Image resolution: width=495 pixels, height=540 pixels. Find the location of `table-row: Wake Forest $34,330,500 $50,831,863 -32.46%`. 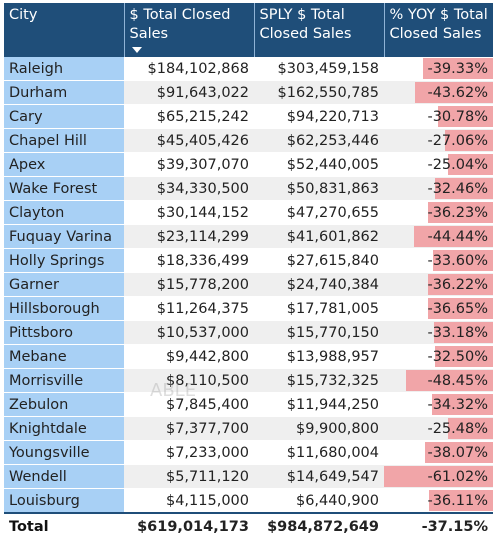

table-row: Wake Forest $34,330,500 $50,831,863 -32.46% is located at coordinates (248, 188).